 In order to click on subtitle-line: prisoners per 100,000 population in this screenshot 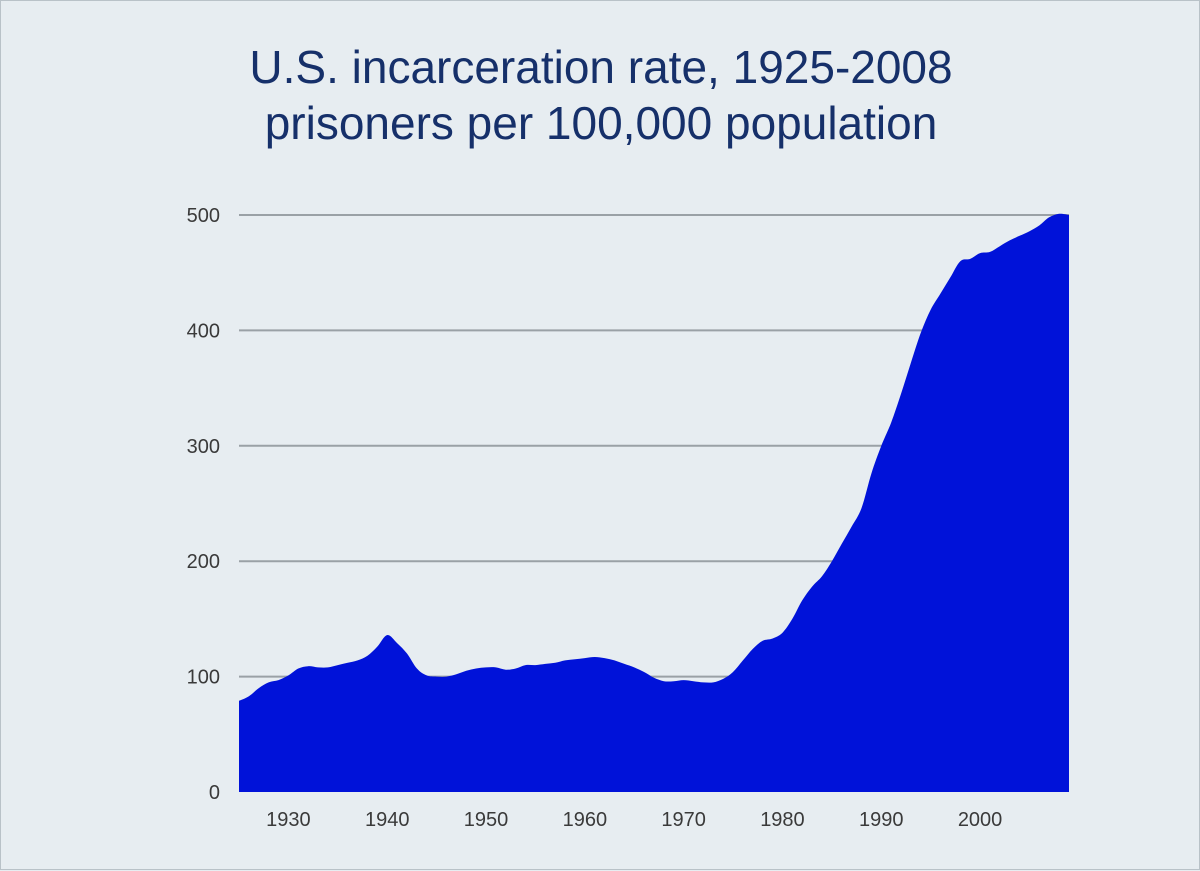, I will do `click(601, 123)`.